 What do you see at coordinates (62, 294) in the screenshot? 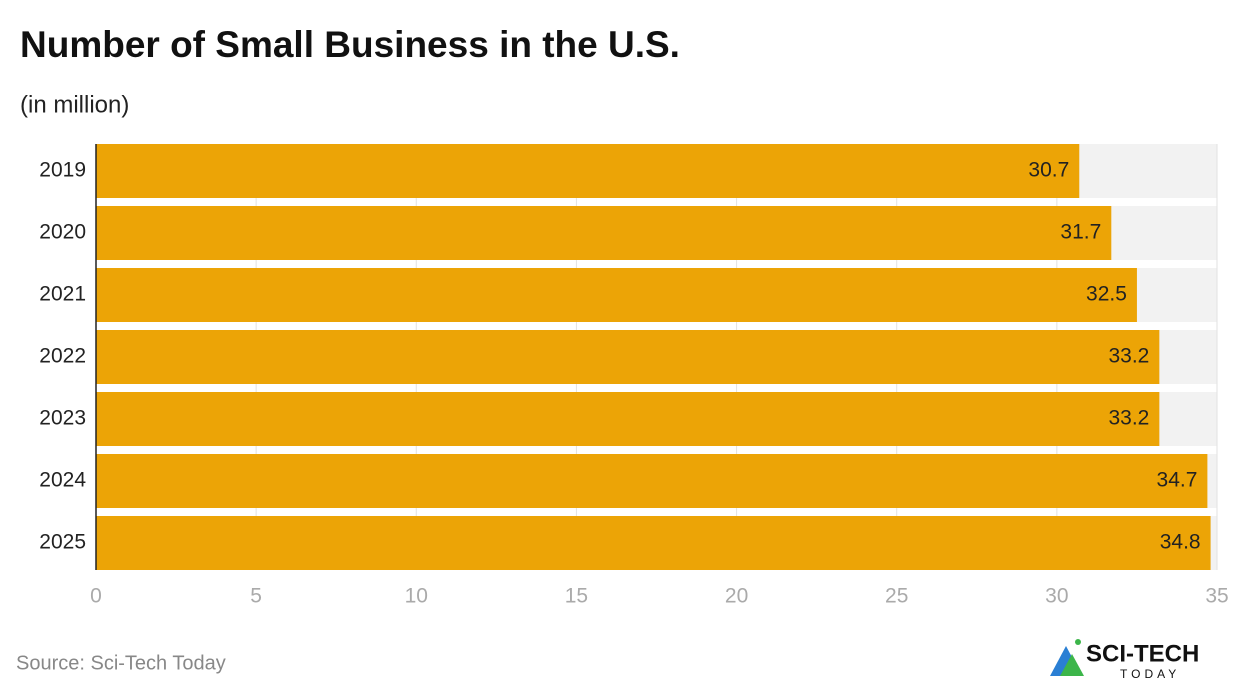
I see `y-tick-label: 2021` at bounding box center [62, 294].